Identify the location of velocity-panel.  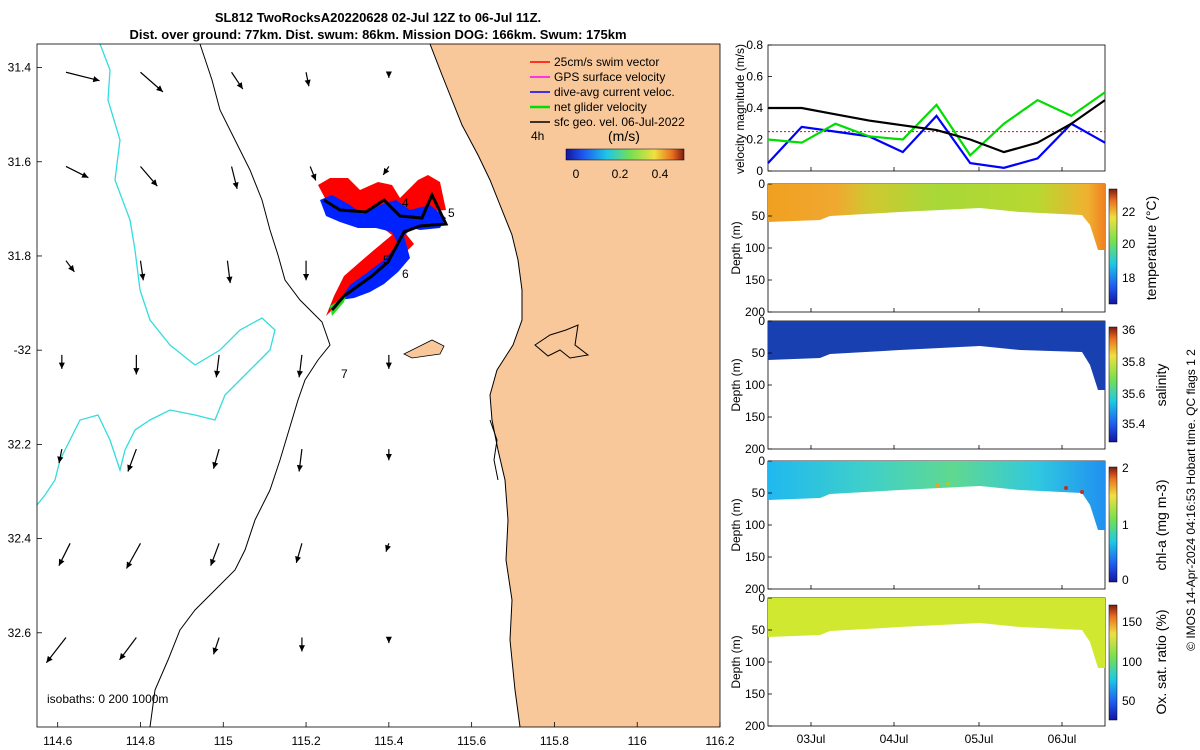
(936, 108).